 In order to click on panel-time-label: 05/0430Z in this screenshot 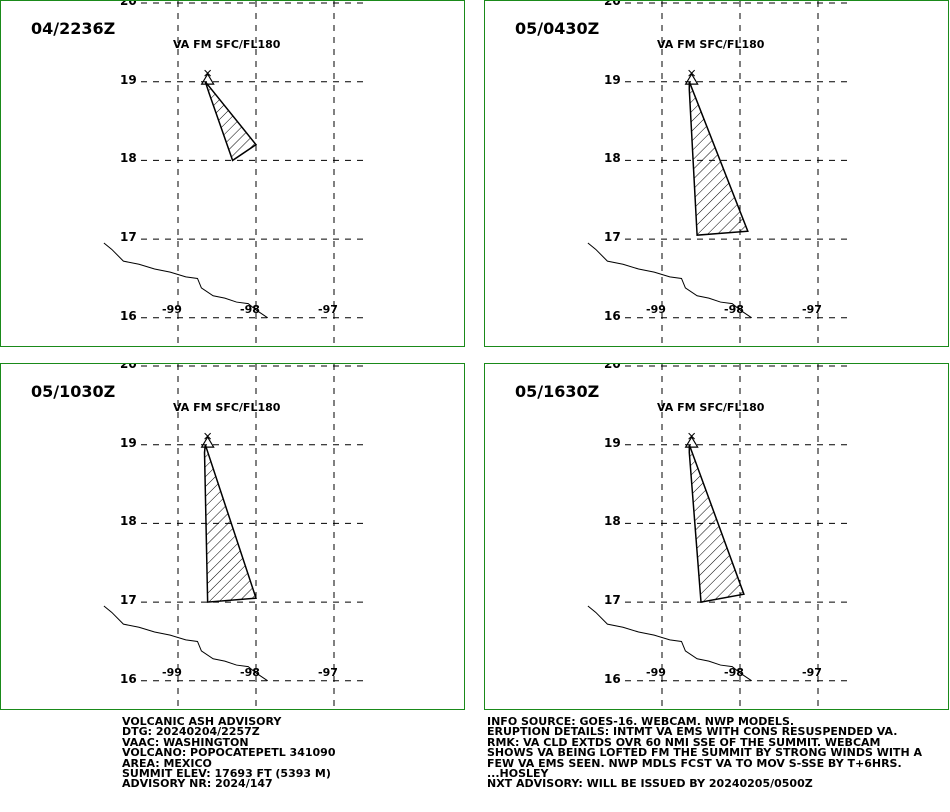, I will do `click(557, 28)`.